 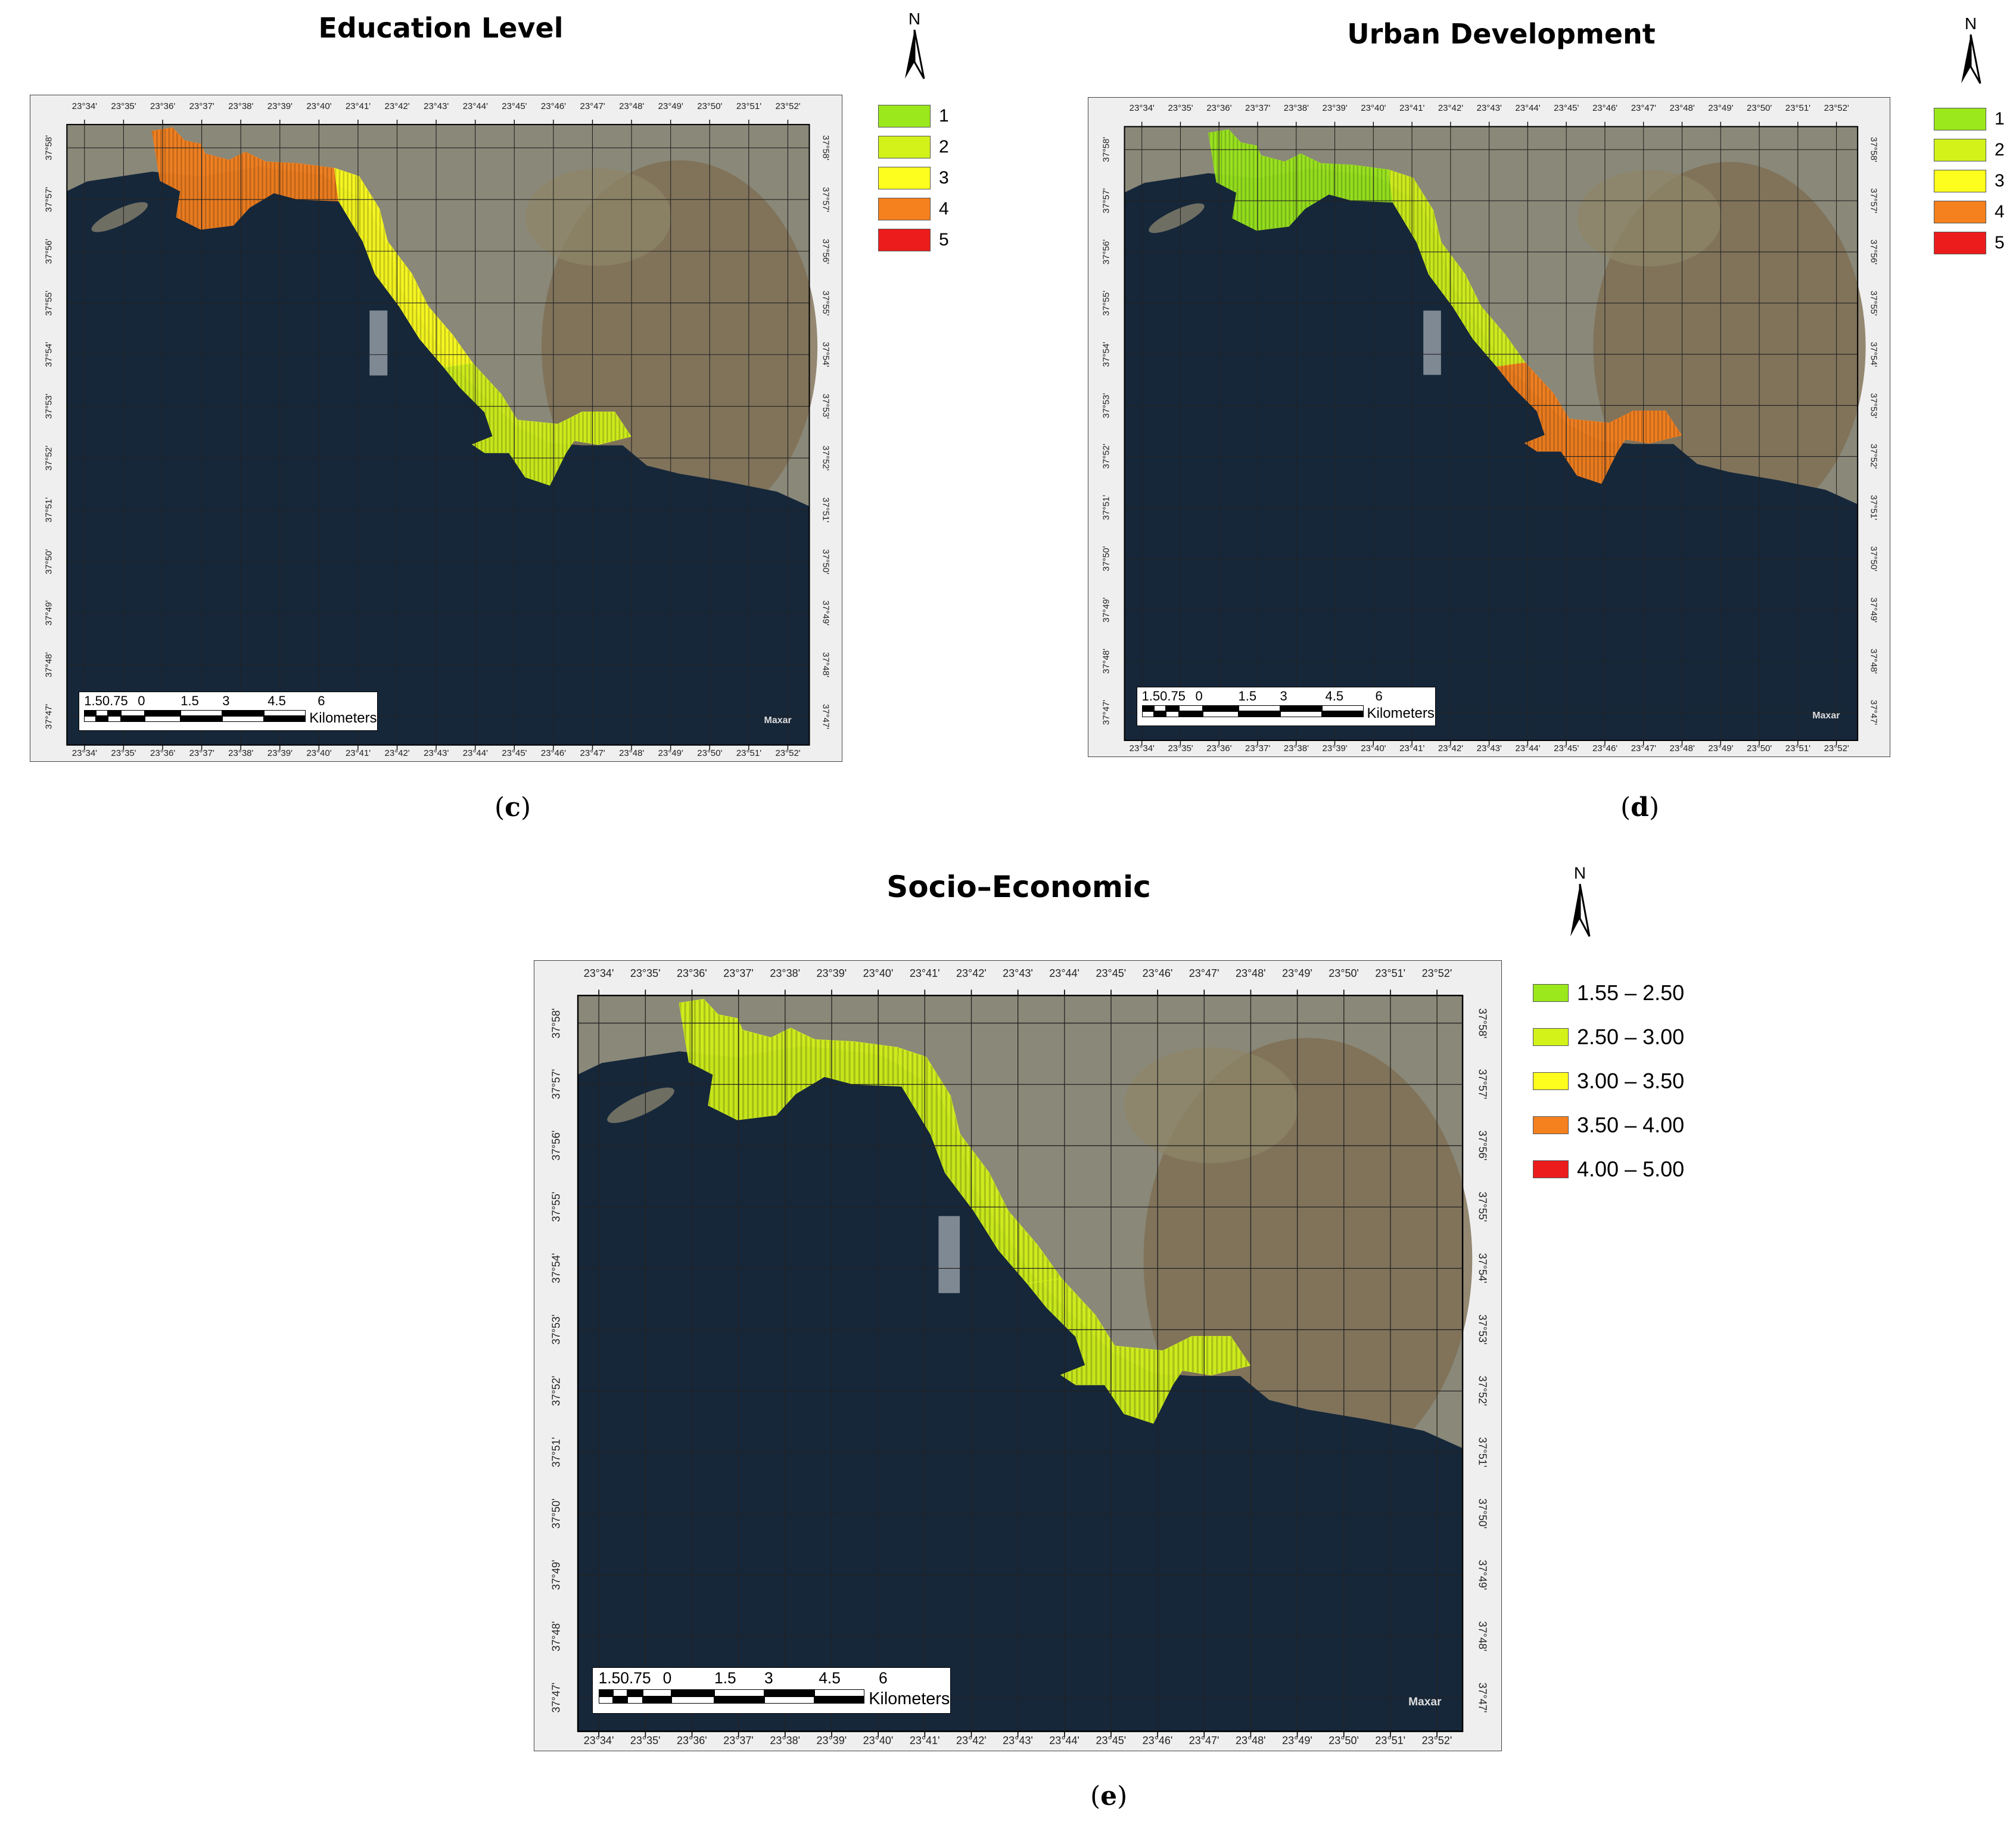 I want to click on longitude-tick-top: 23°48', so click(x=1682, y=108).